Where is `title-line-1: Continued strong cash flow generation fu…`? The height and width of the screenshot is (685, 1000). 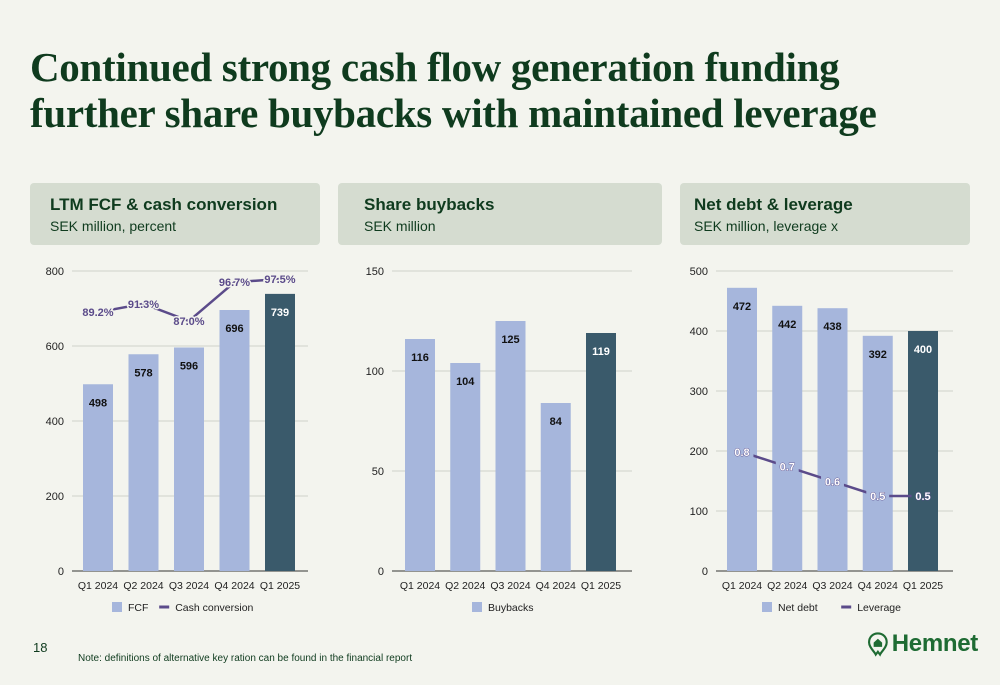
title-line-1: Continued strong cash flow generation fu… is located at coordinates (435, 67).